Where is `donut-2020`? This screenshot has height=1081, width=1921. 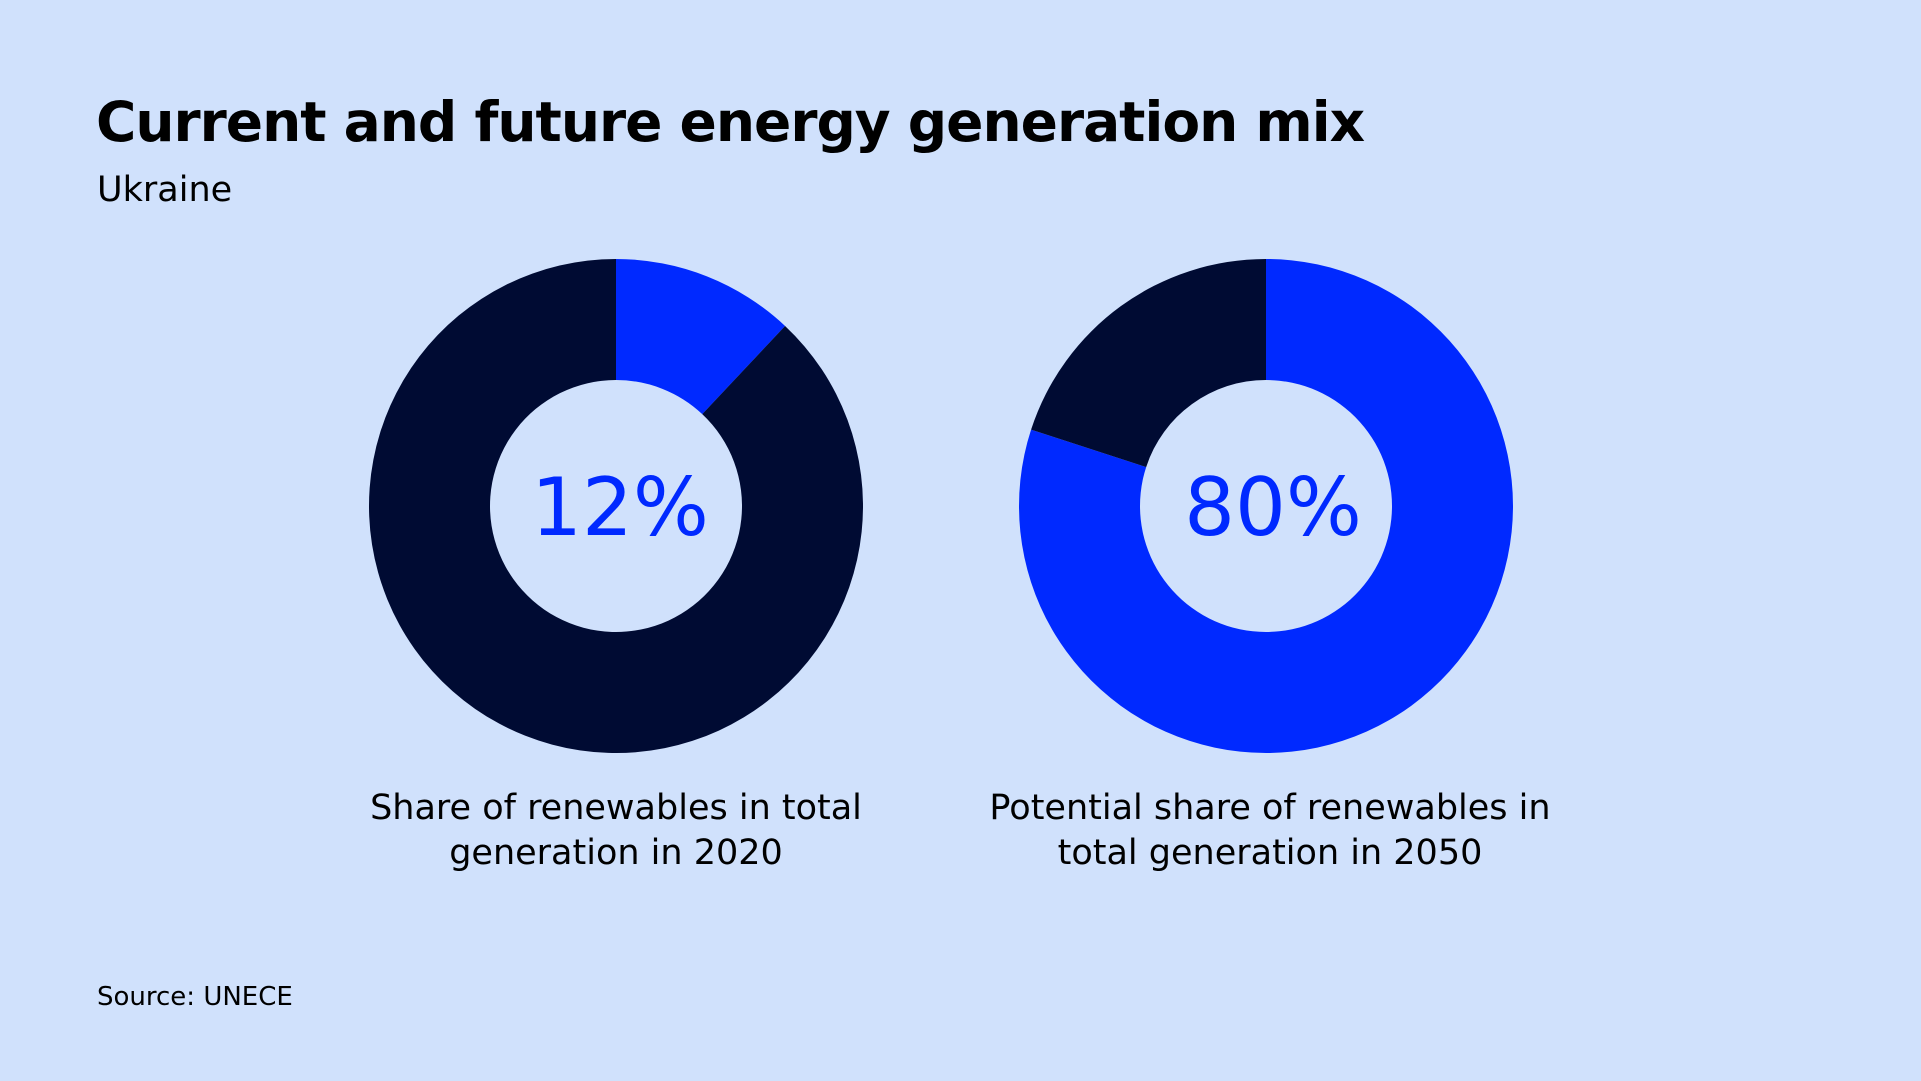
donut-2020 is located at coordinates (615, 506).